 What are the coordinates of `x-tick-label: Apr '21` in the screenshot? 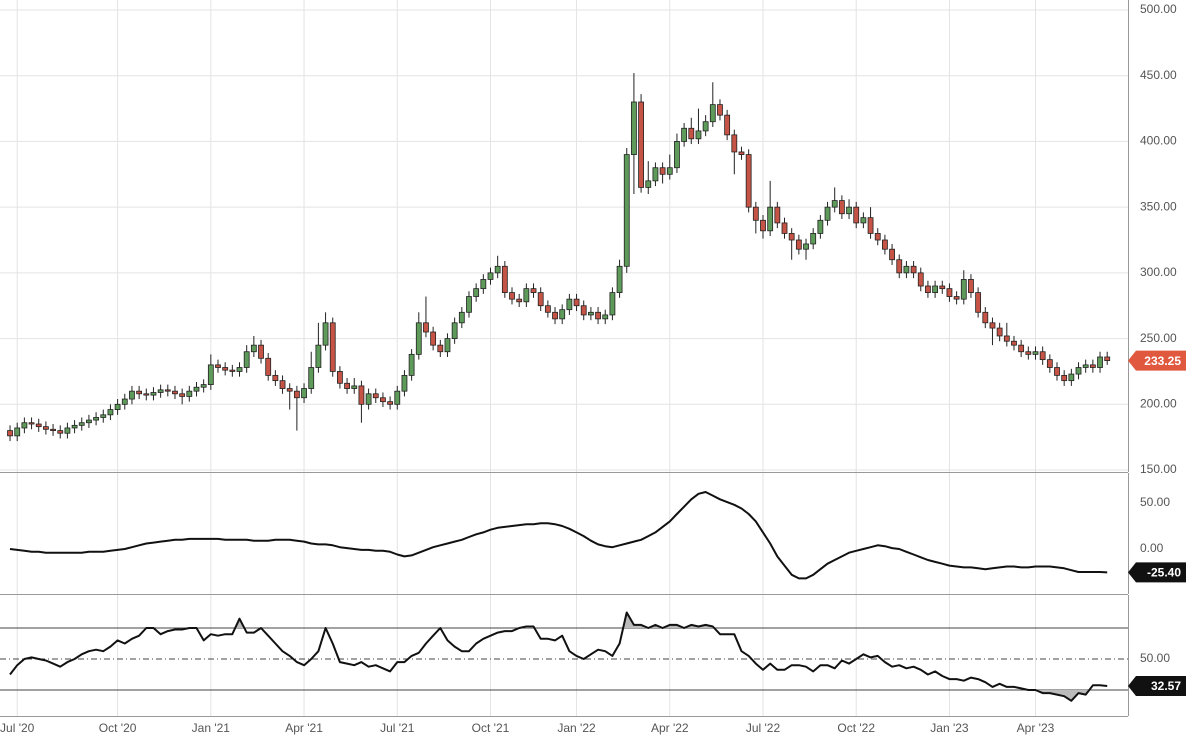 It's located at (304, 728).